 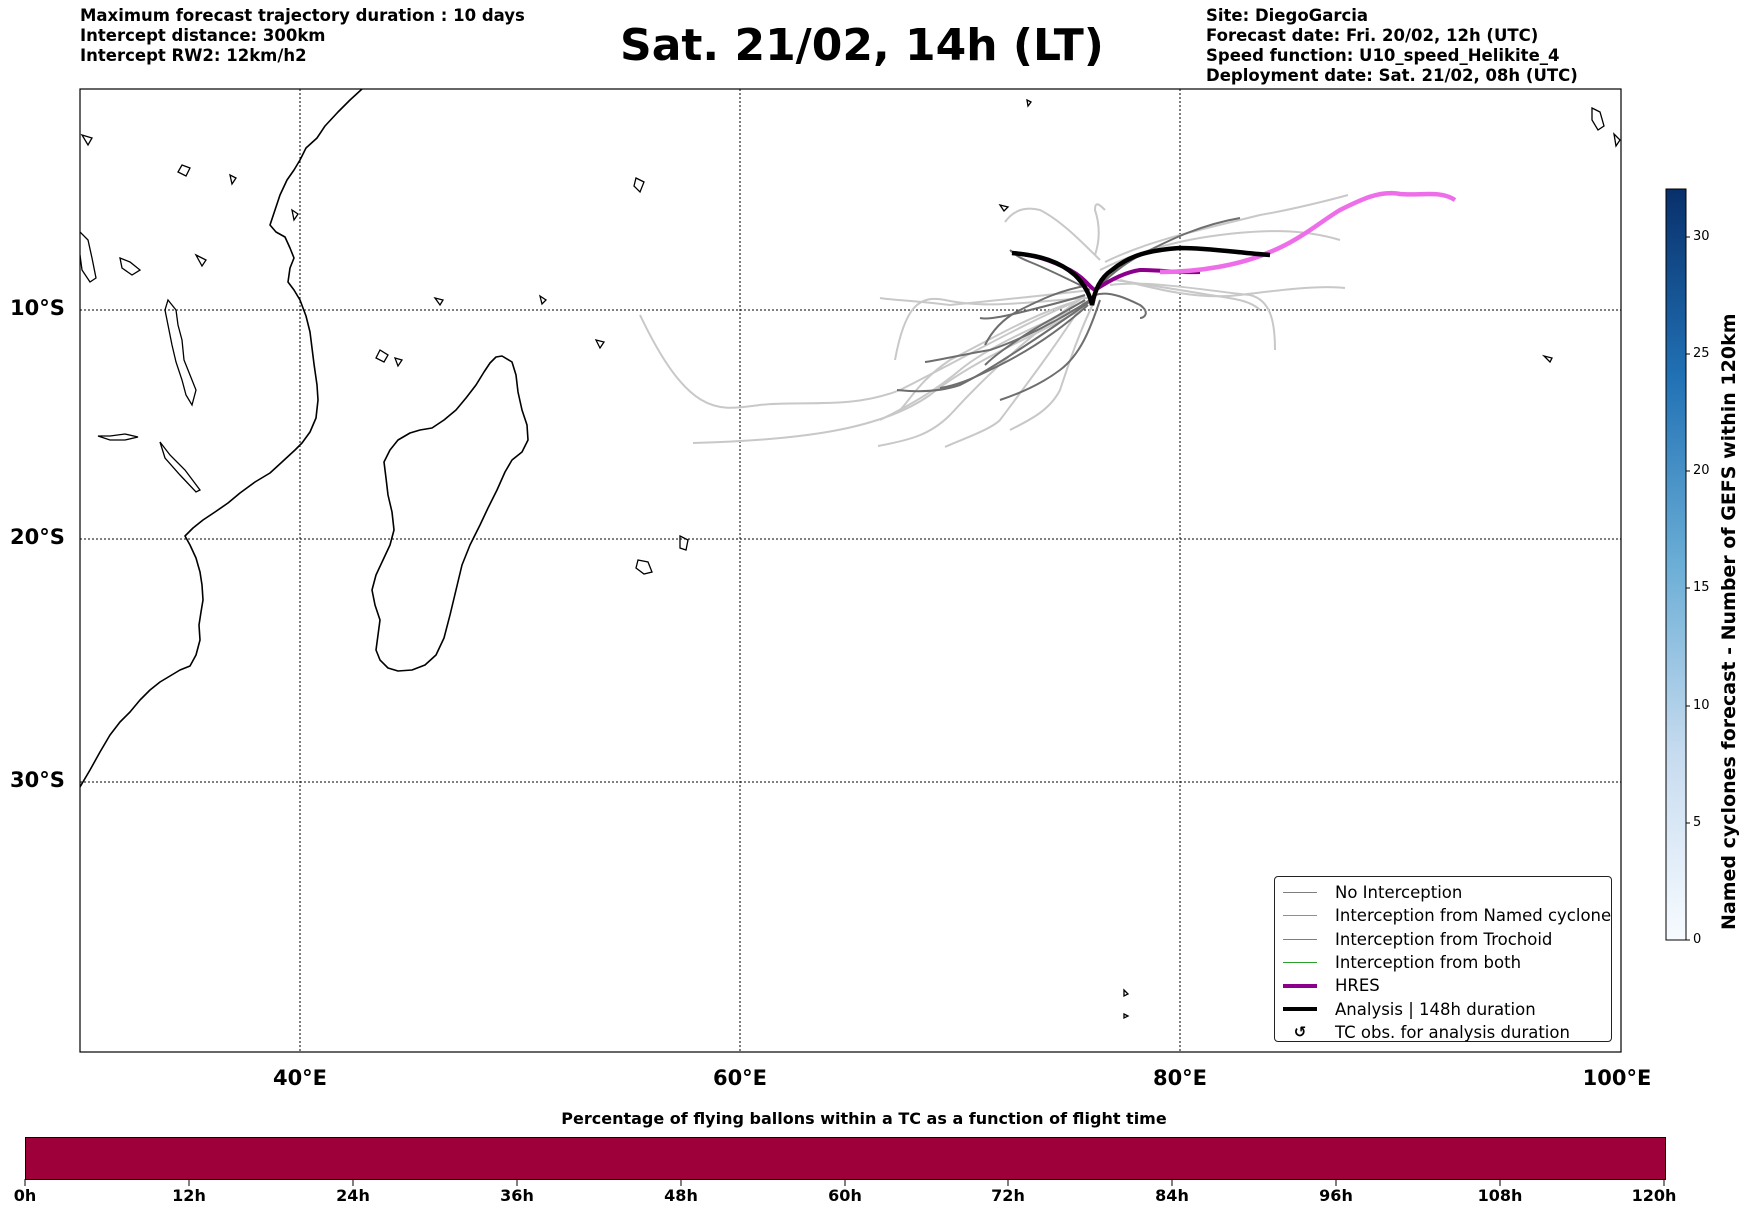 What do you see at coordinates (1617, 1078) in the screenshot?
I see `lon-label-100e: 100°E` at bounding box center [1617, 1078].